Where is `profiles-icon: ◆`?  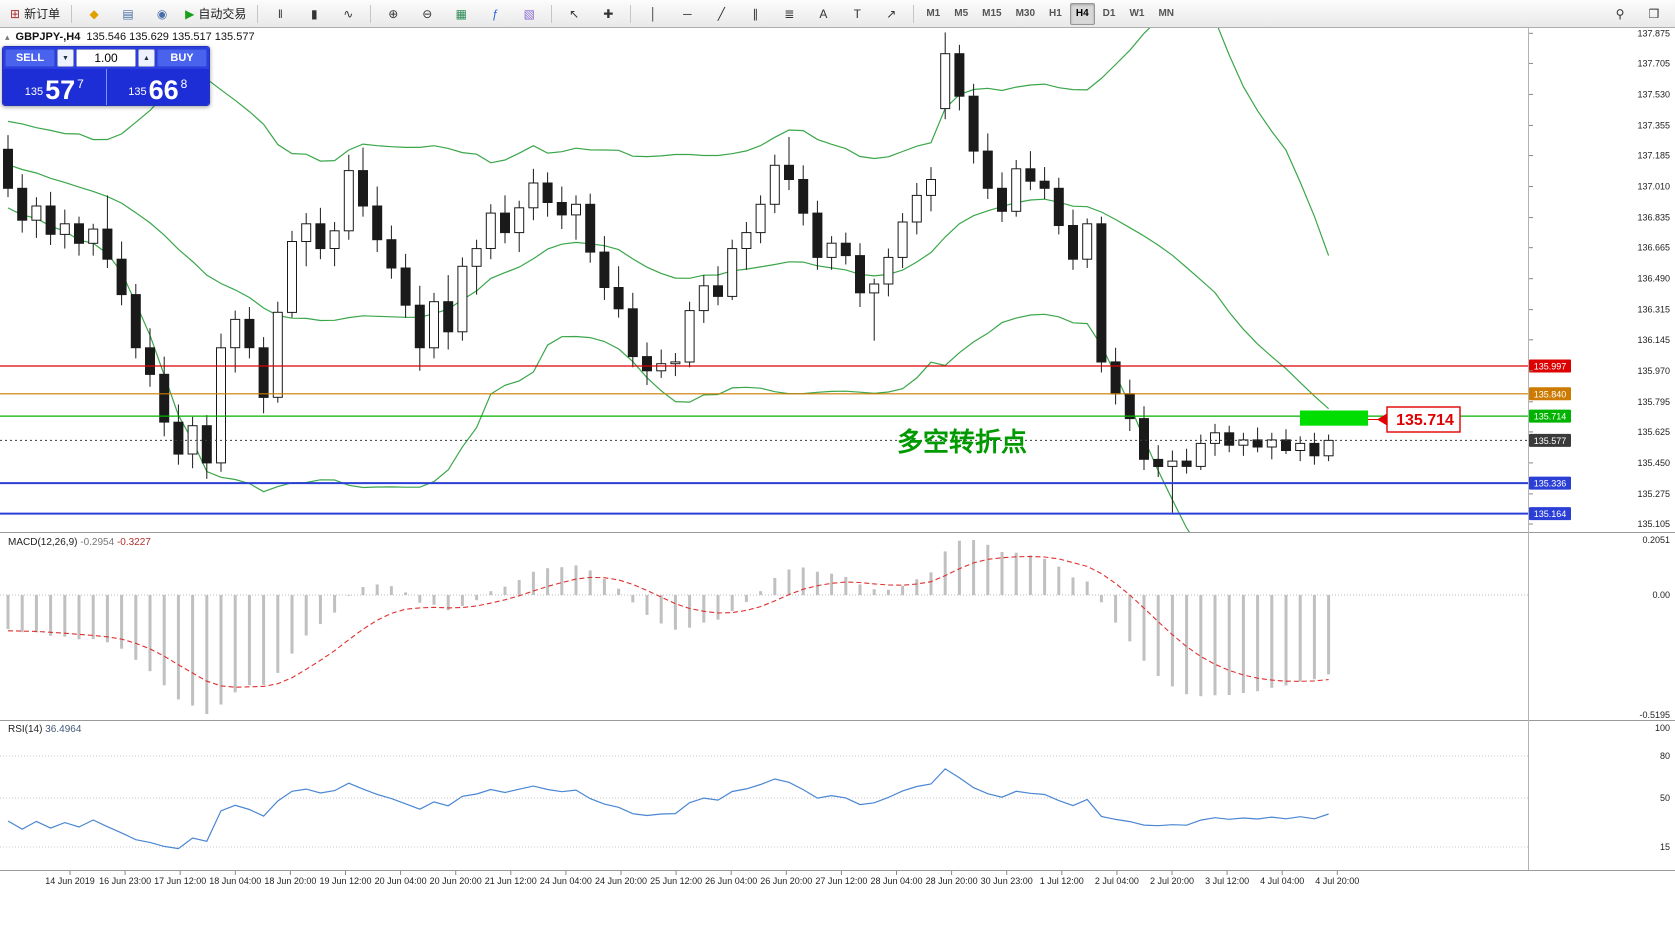 profiles-icon: ◆ is located at coordinates (94, 13).